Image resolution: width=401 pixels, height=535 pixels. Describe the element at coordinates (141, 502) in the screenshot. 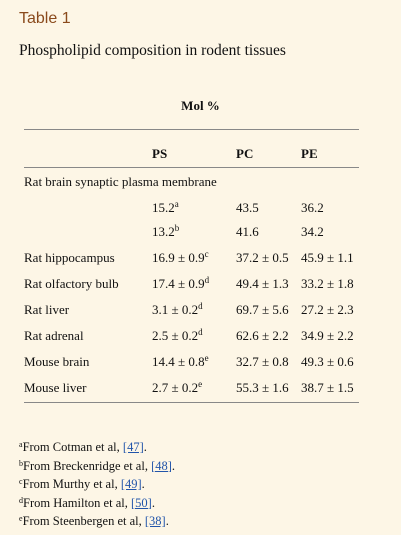

I see `reference-link: [50]` at that location.